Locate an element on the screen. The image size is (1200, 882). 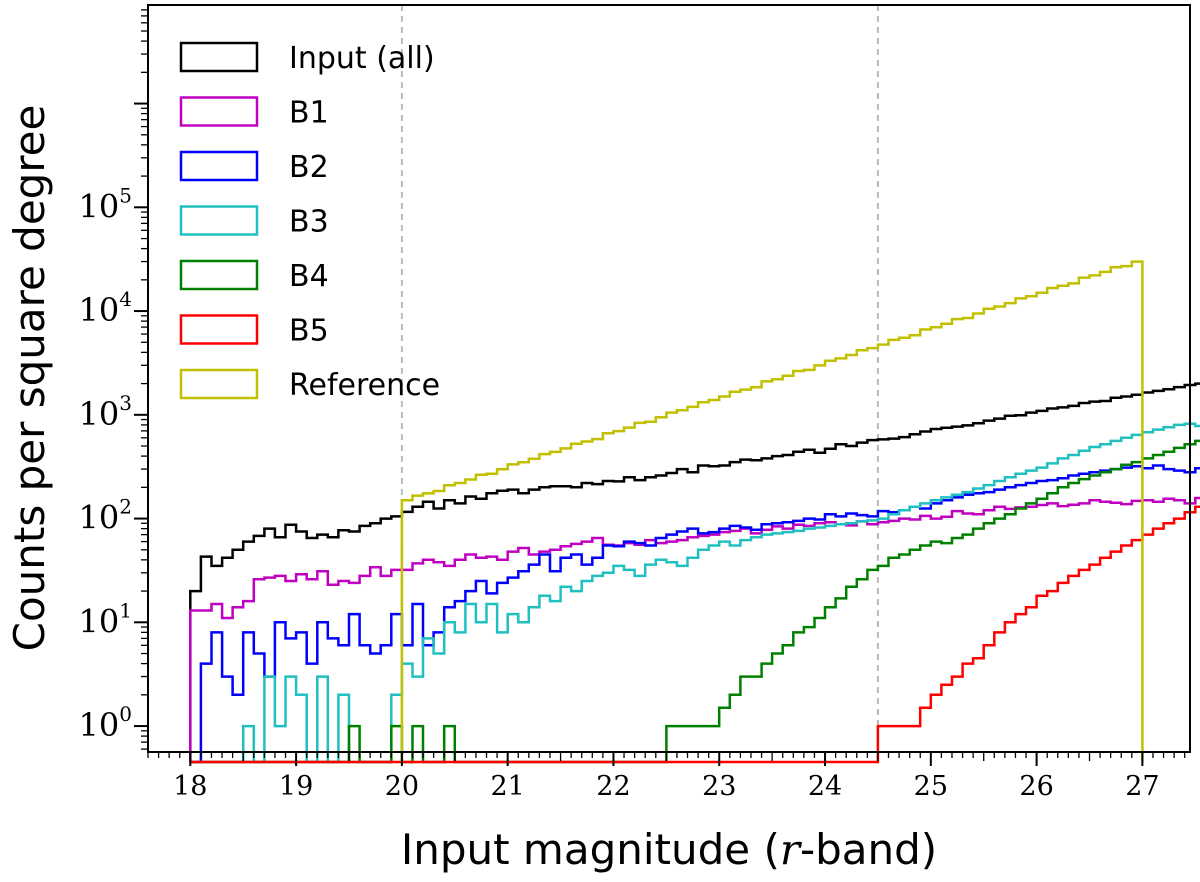
x-tick-label: 23 is located at coordinates (719, 786).